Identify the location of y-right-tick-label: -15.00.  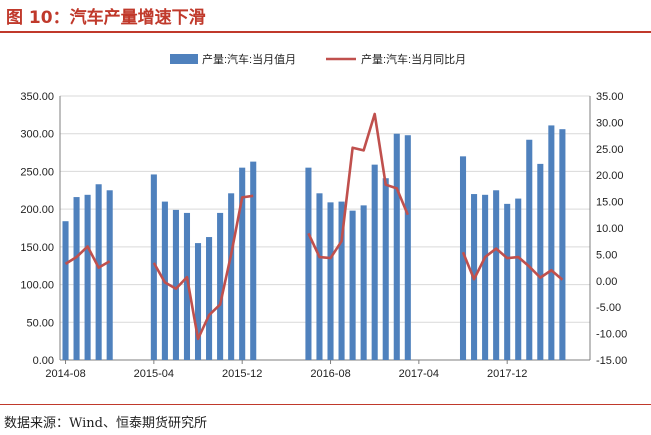
(611, 361).